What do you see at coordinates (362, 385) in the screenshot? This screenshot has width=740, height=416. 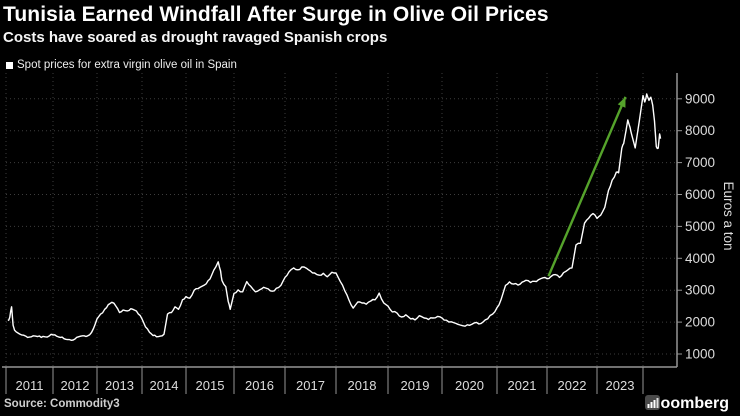 I see `x-tick-label: 2018` at bounding box center [362, 385].